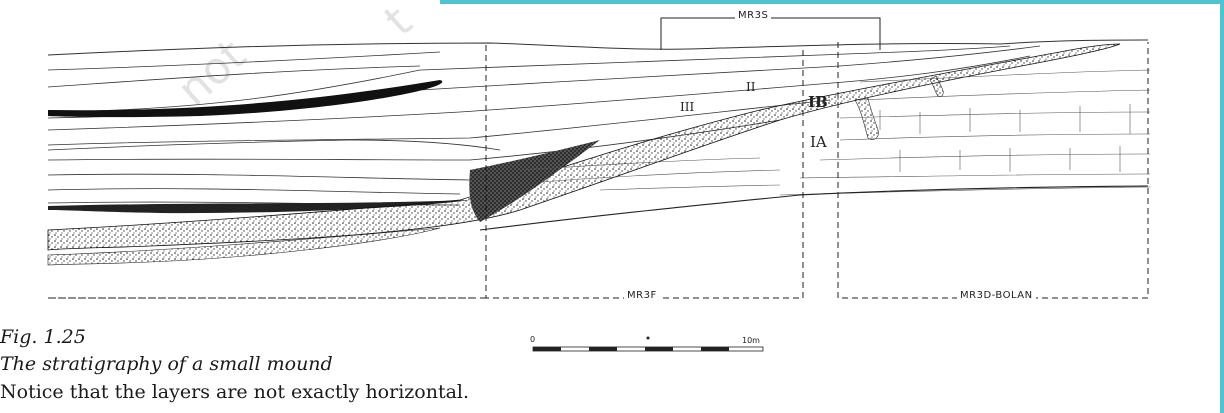  Describe the element at coordinates (687, 107) in the screenshot. I see `layer-label-iii: III` at that location.